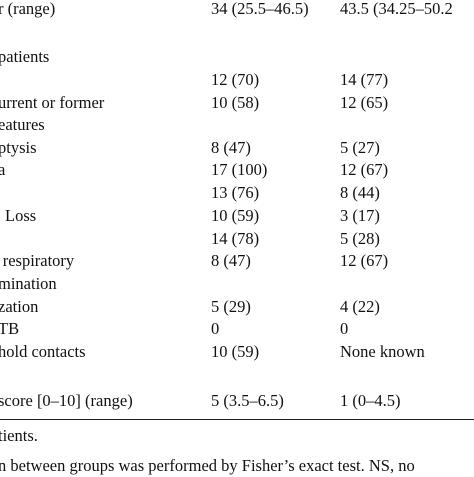  I want to click on table-row: l respiratory 8 (47) 12 (67), so click(237, 261).